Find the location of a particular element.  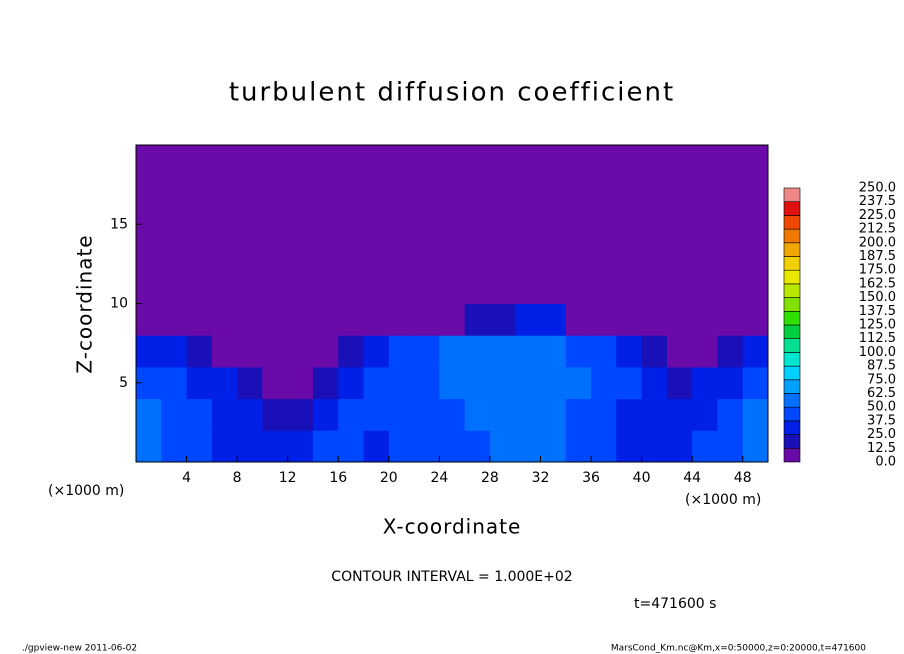

colorbar-label: 50.0 is located at coordinates (881, 407).